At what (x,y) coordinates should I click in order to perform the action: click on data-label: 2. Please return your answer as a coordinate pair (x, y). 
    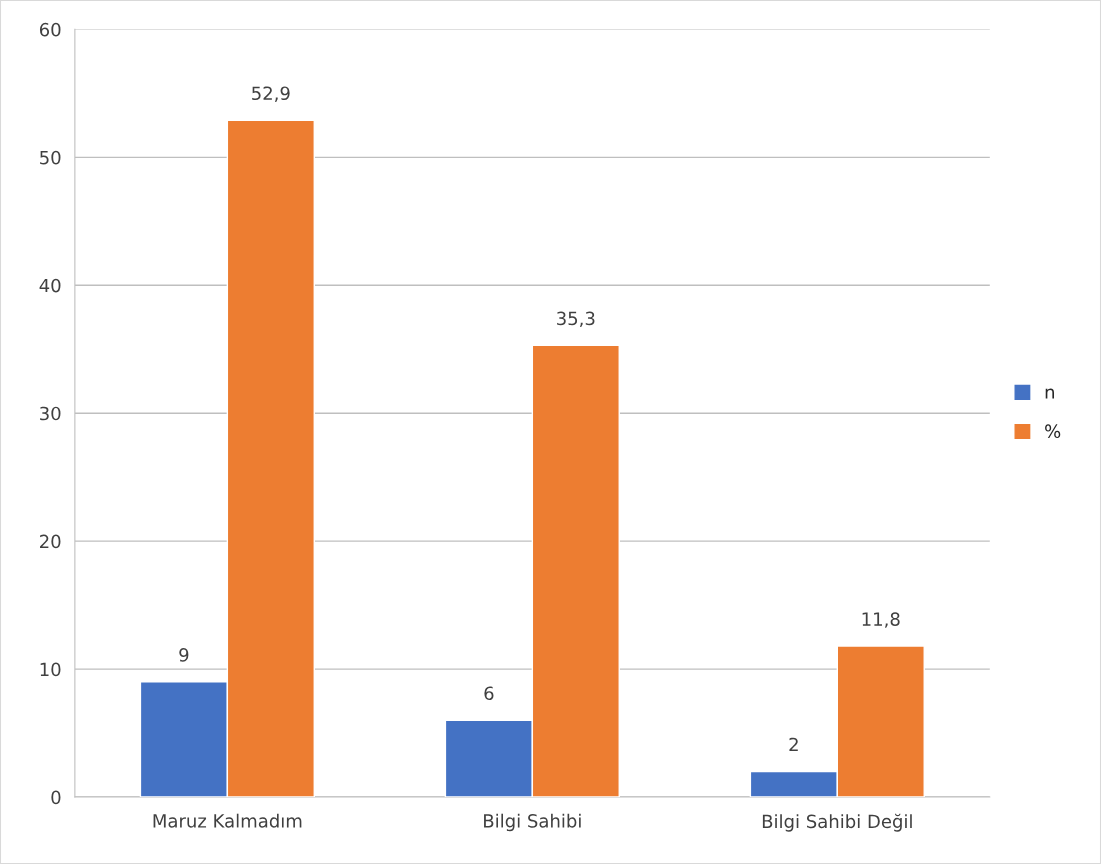
    Looking at the image, I should click on (793, 744).